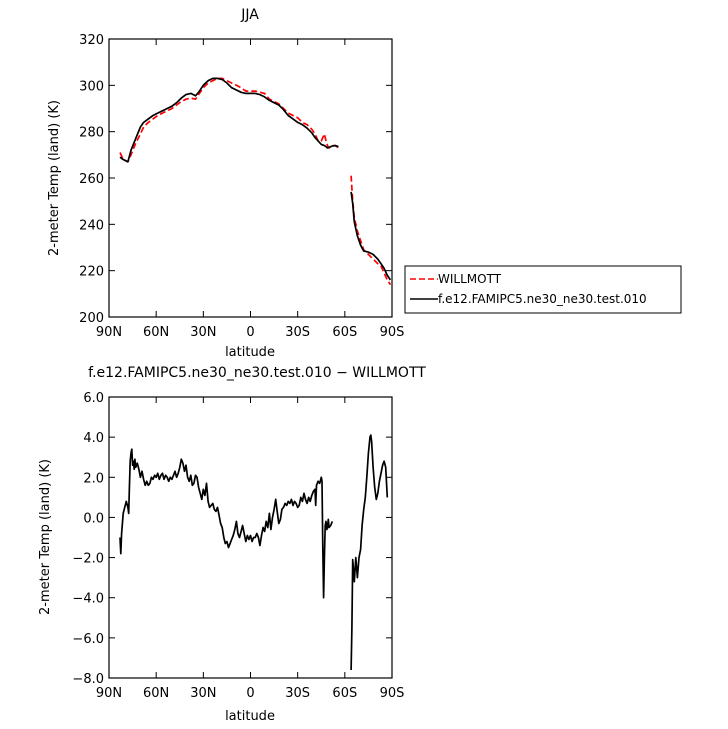  Describe the element at coordinates (93, 478) in the screenshot. I see `y-tick-label: 2.0` at that location.